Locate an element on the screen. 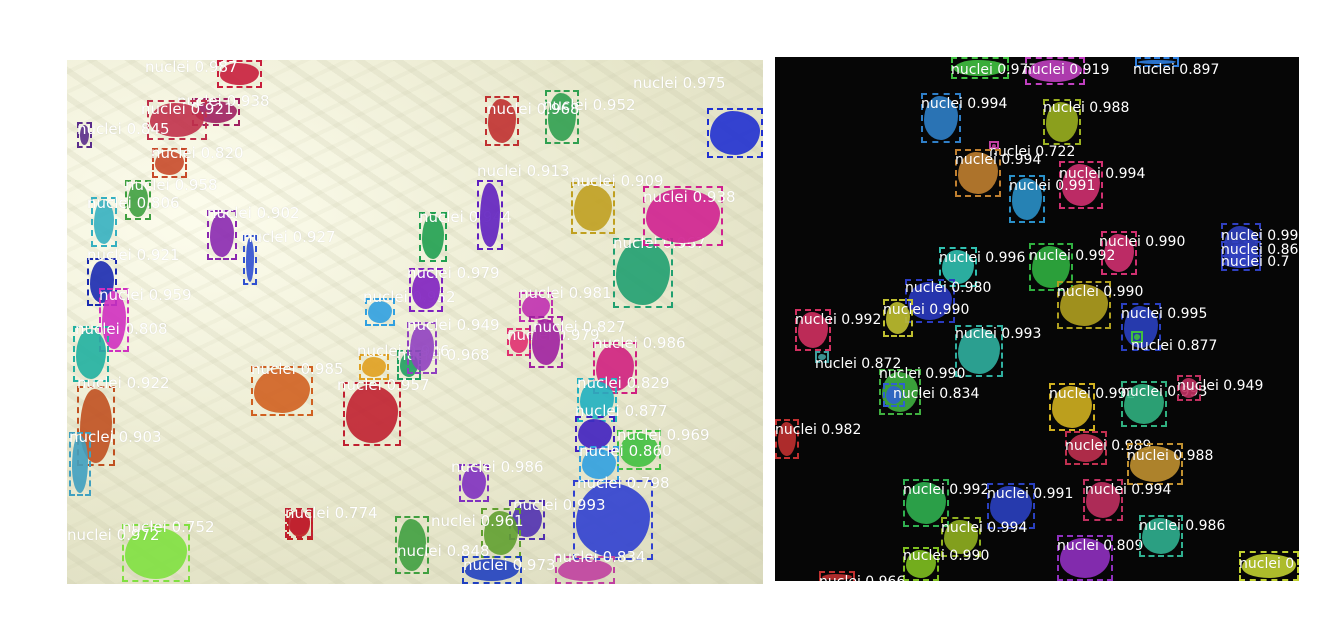  detection-label: nuclei 0.798 is located at coordinates (623, 483).